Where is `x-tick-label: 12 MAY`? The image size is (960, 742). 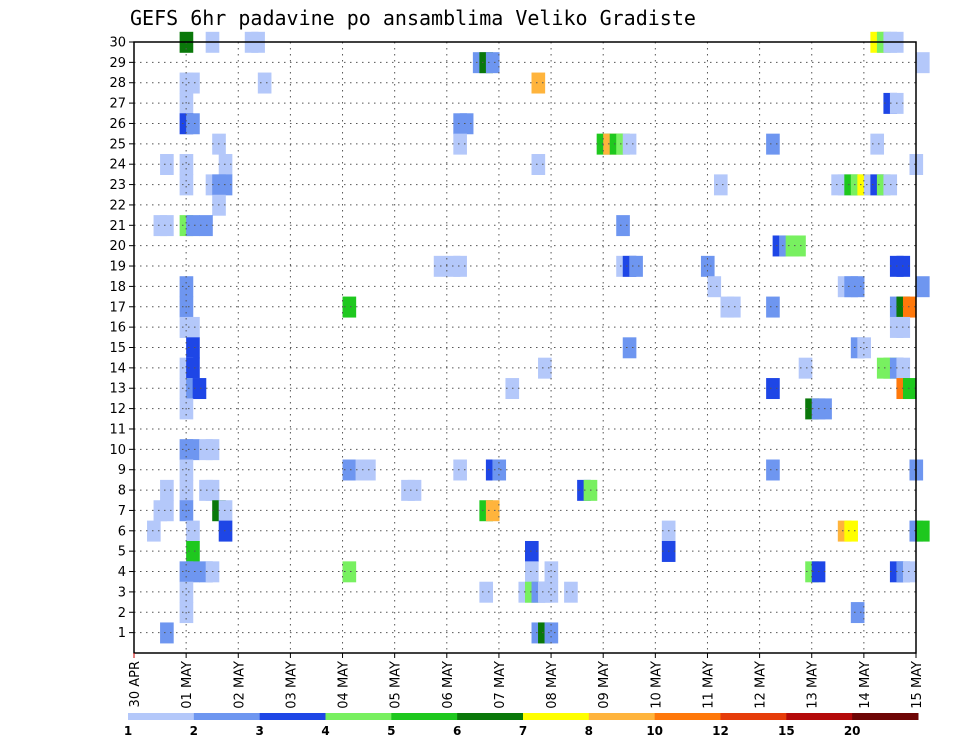 x-tick-label: 12 MAY is located at coordinates (761, 685).